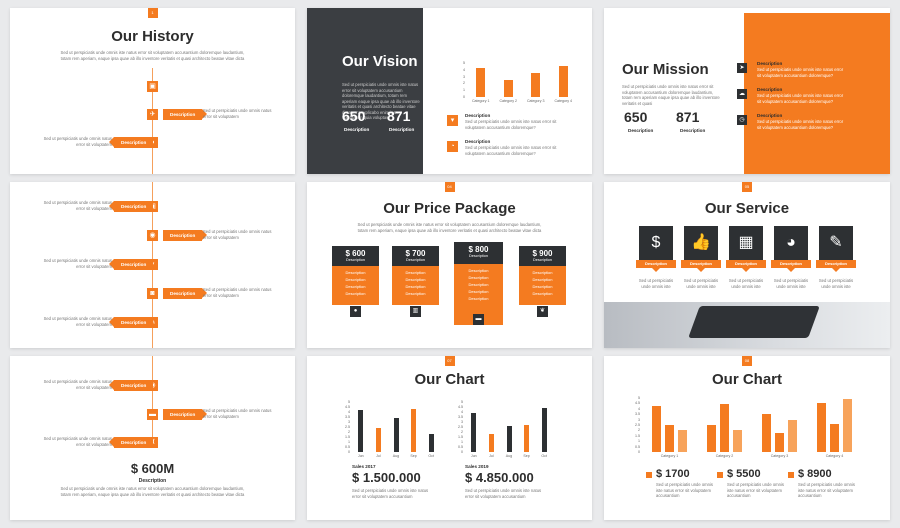 The height and width of the screenshot is (528, 900). What do you see at coordinates (747, 187) in the screenshot?
I see `slide-tag: 05` at bounding box center [747, 187].